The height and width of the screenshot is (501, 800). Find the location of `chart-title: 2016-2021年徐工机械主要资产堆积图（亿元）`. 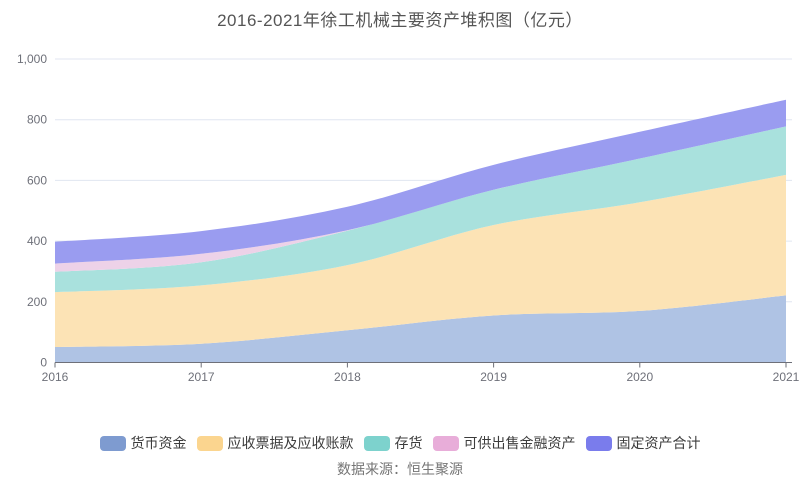

chart-title: 2016-2021年徐工机械主要资产堆积图（亿元） is located at coordinates (400, 20).